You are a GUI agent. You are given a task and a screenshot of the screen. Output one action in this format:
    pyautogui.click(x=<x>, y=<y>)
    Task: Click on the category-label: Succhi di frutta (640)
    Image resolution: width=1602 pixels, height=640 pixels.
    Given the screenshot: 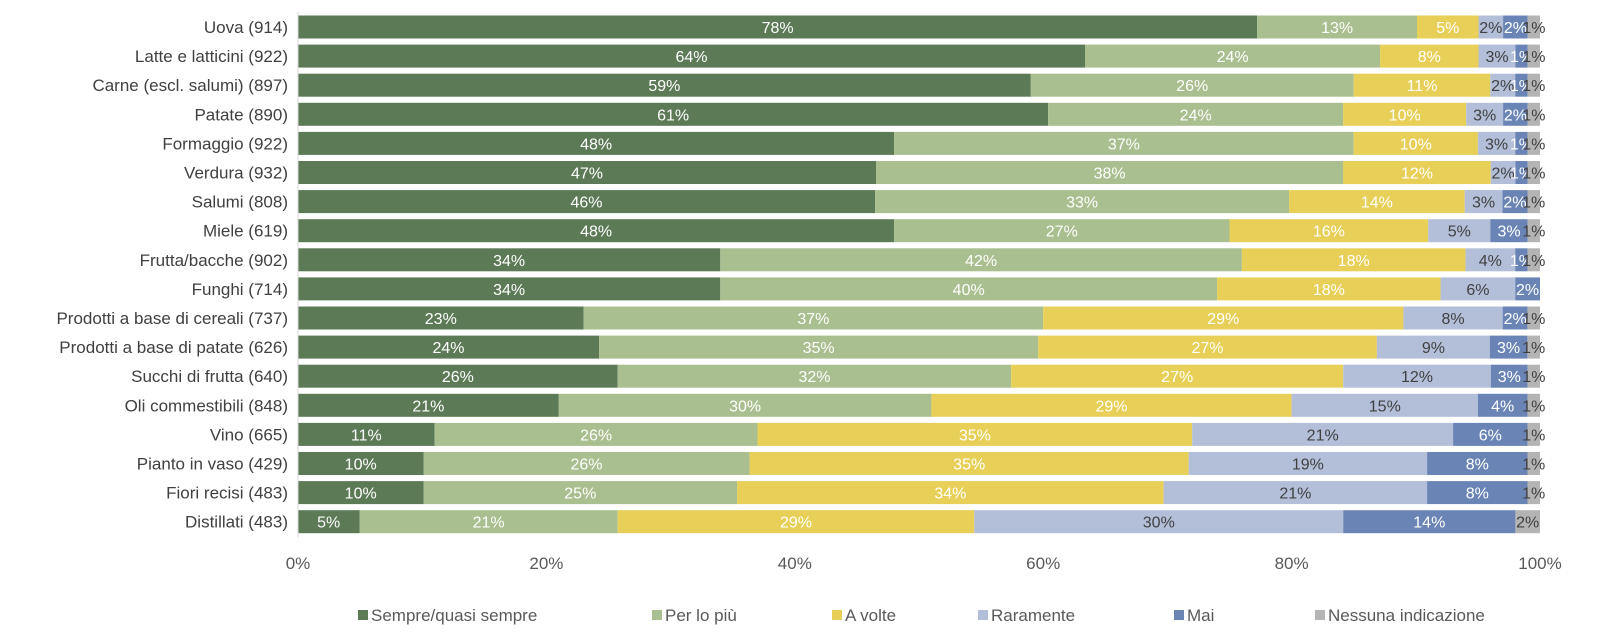 What is the action you would take?
    pyautogui.click(x=209, y=376)
    